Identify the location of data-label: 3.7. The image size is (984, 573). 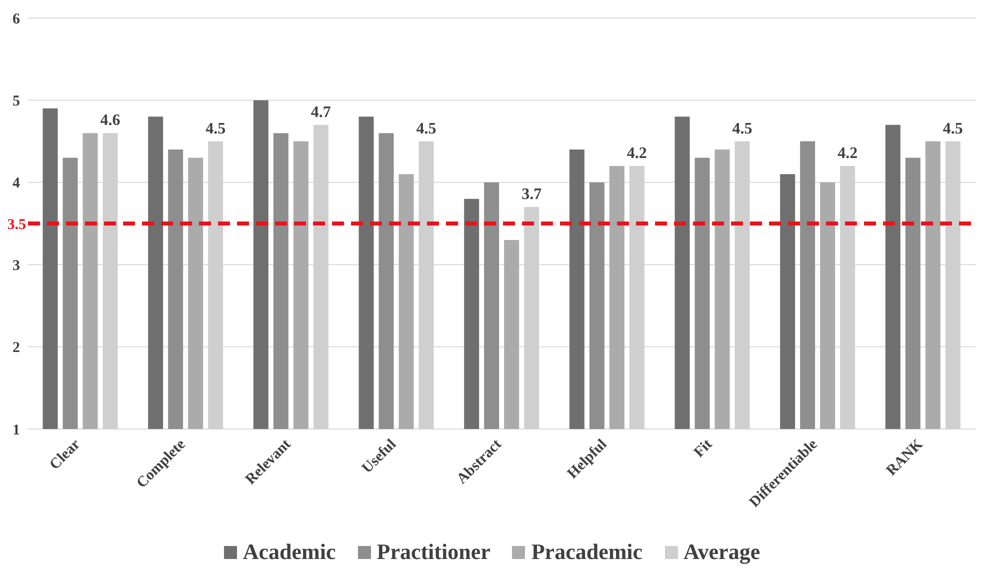
(532, 195).